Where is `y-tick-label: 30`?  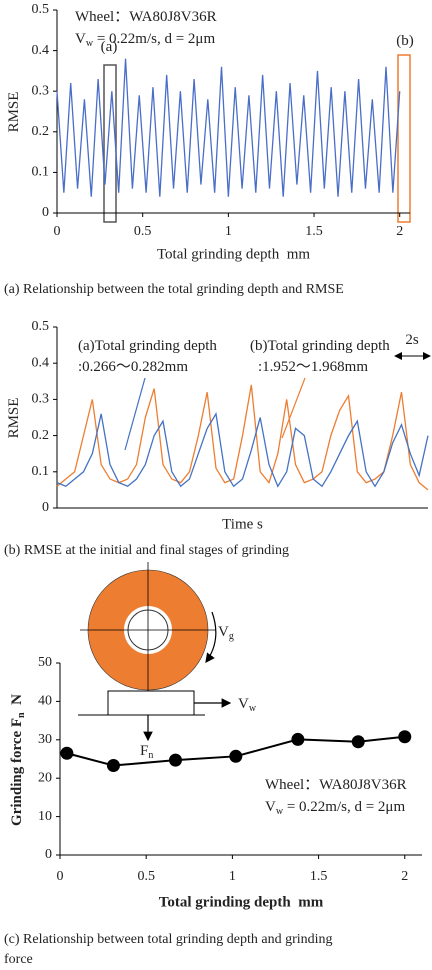 y-tick-label: 30 is located at coordinates (45, 739).